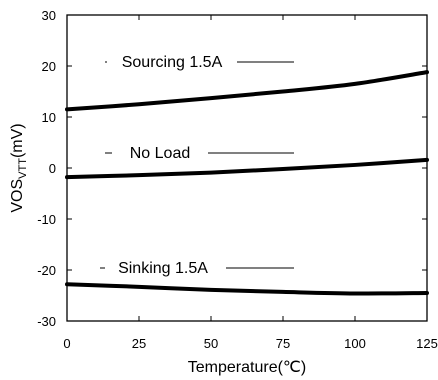 Image resolution: width=438 pixels, height=380 pixels. Describe the element at coordinates (19, 167) in the screenshot. I see `y-axis-title: VOSVTT(mV)` at that location.